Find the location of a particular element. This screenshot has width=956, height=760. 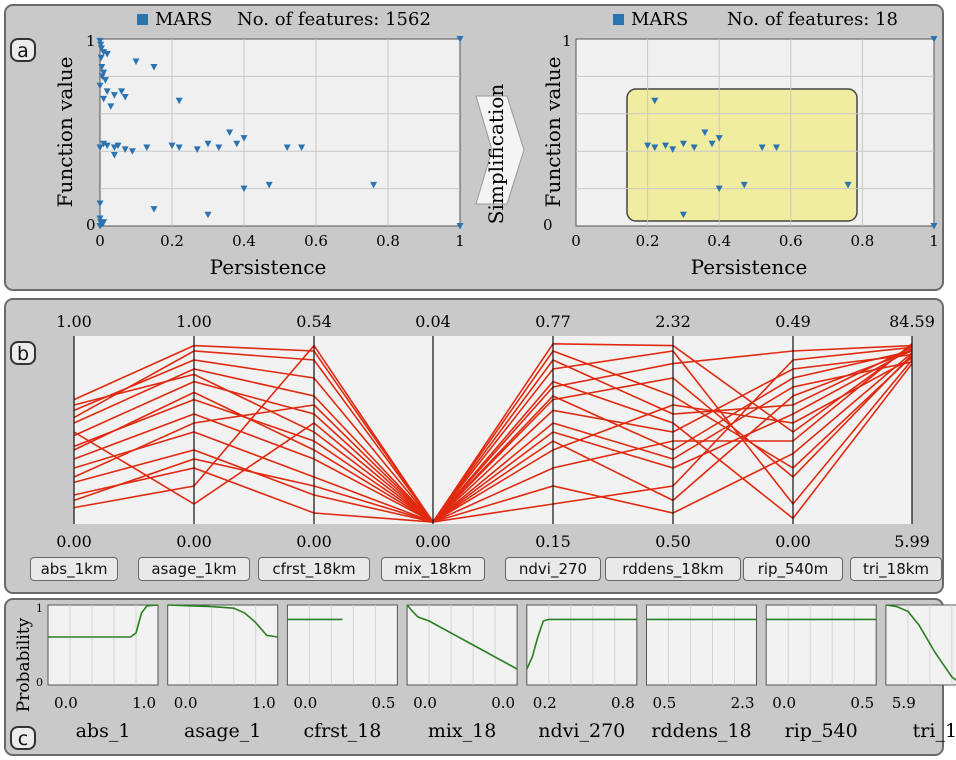

grid is located at coordinates (280, 132).